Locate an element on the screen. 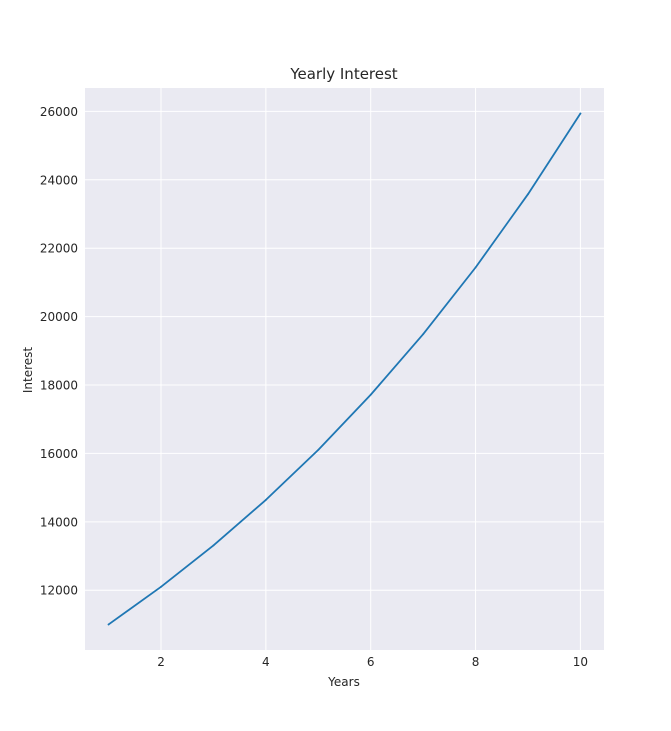 The image size is (671, 731). x-tick-label: 8 is located at coordinates (476, 662).